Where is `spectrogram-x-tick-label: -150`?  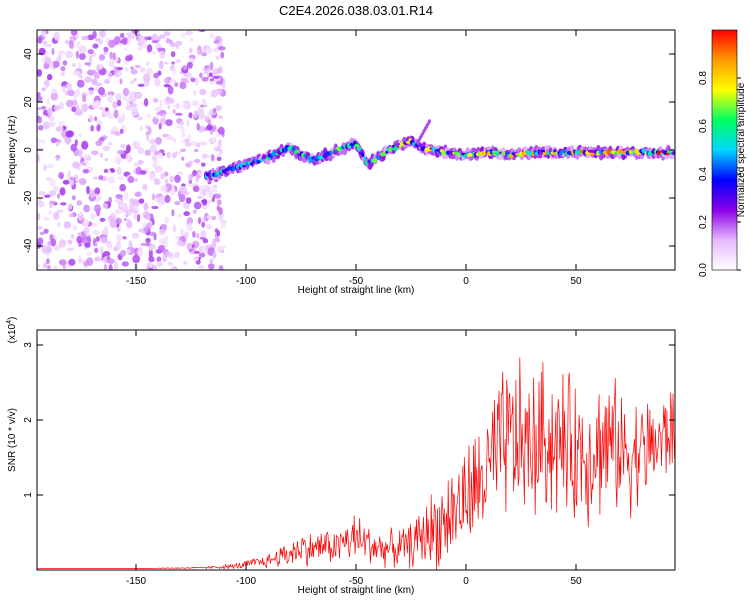
spectrogram-x-tick-label: -150 is located at coordinates (136, 281).